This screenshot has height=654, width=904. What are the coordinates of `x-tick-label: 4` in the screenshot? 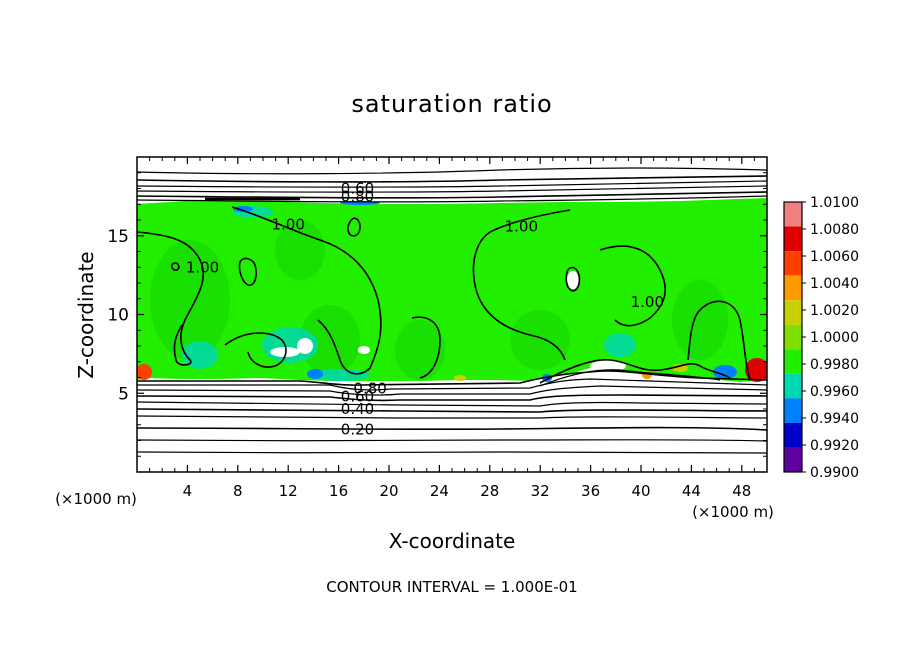 It's located at (188, 491).